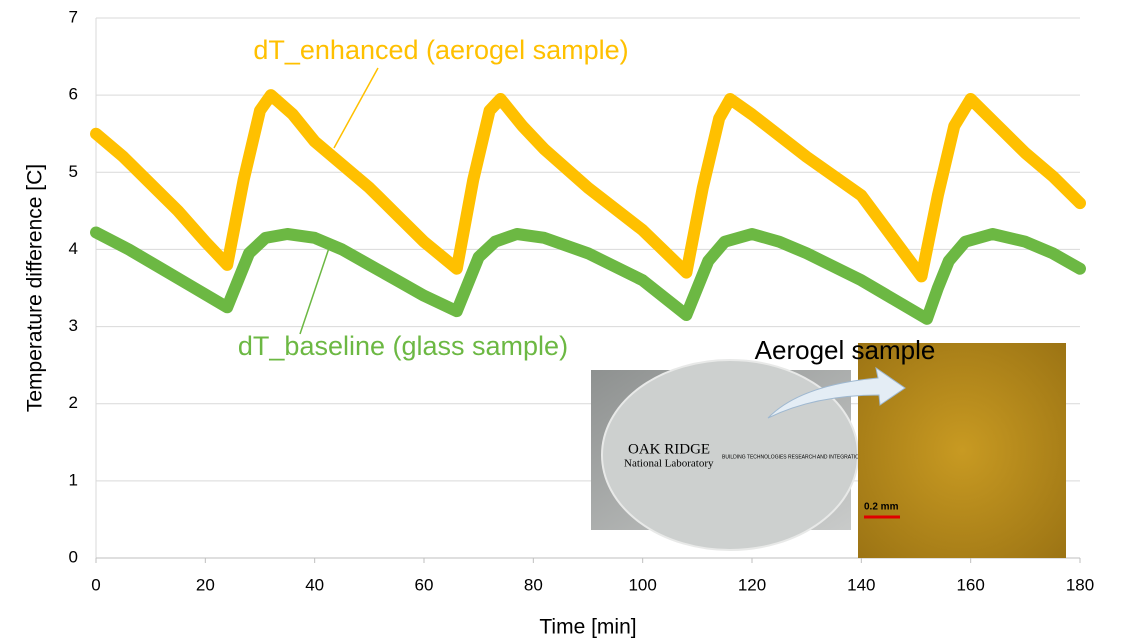  I want to click on scale-text: 0.2 mm, so click(881, 507).